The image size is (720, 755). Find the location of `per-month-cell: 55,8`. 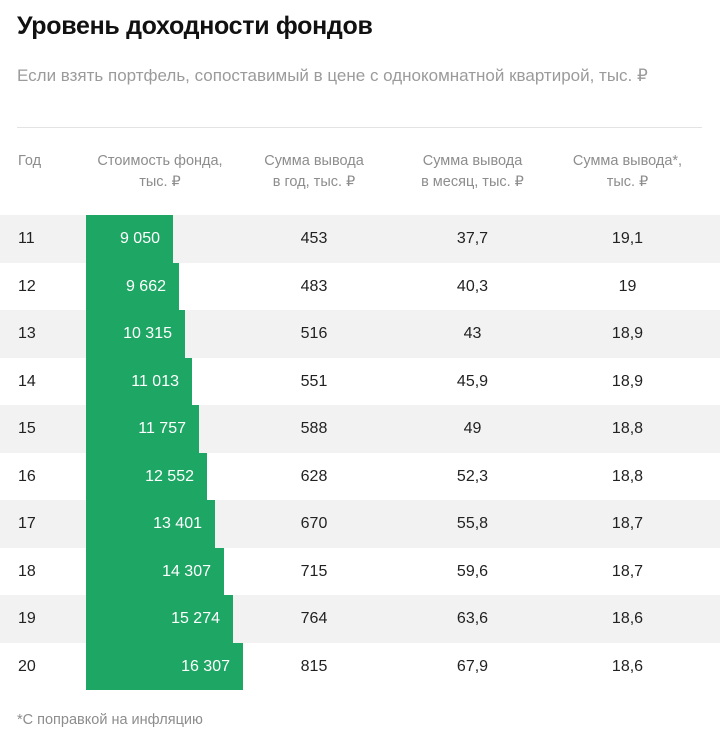

per-month-cell: 55,8 is located at coordinates (472, 523).